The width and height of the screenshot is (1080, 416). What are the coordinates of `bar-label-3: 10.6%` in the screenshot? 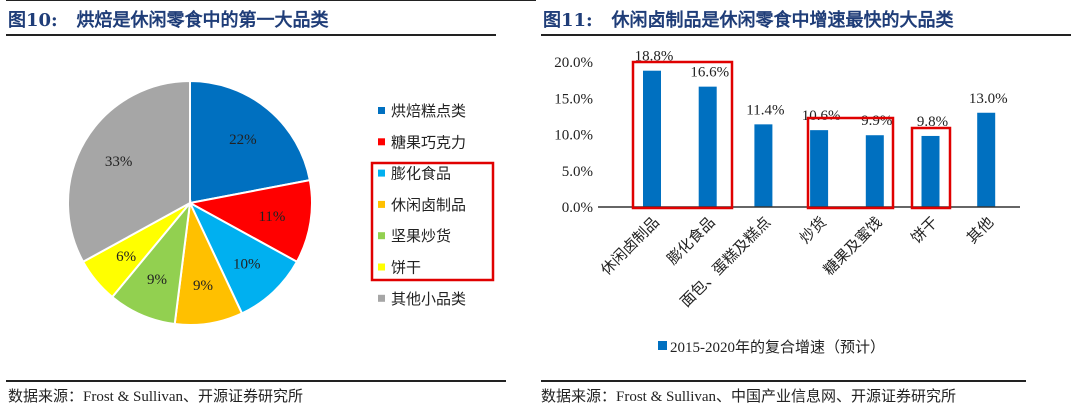 It's located at (821, 116).